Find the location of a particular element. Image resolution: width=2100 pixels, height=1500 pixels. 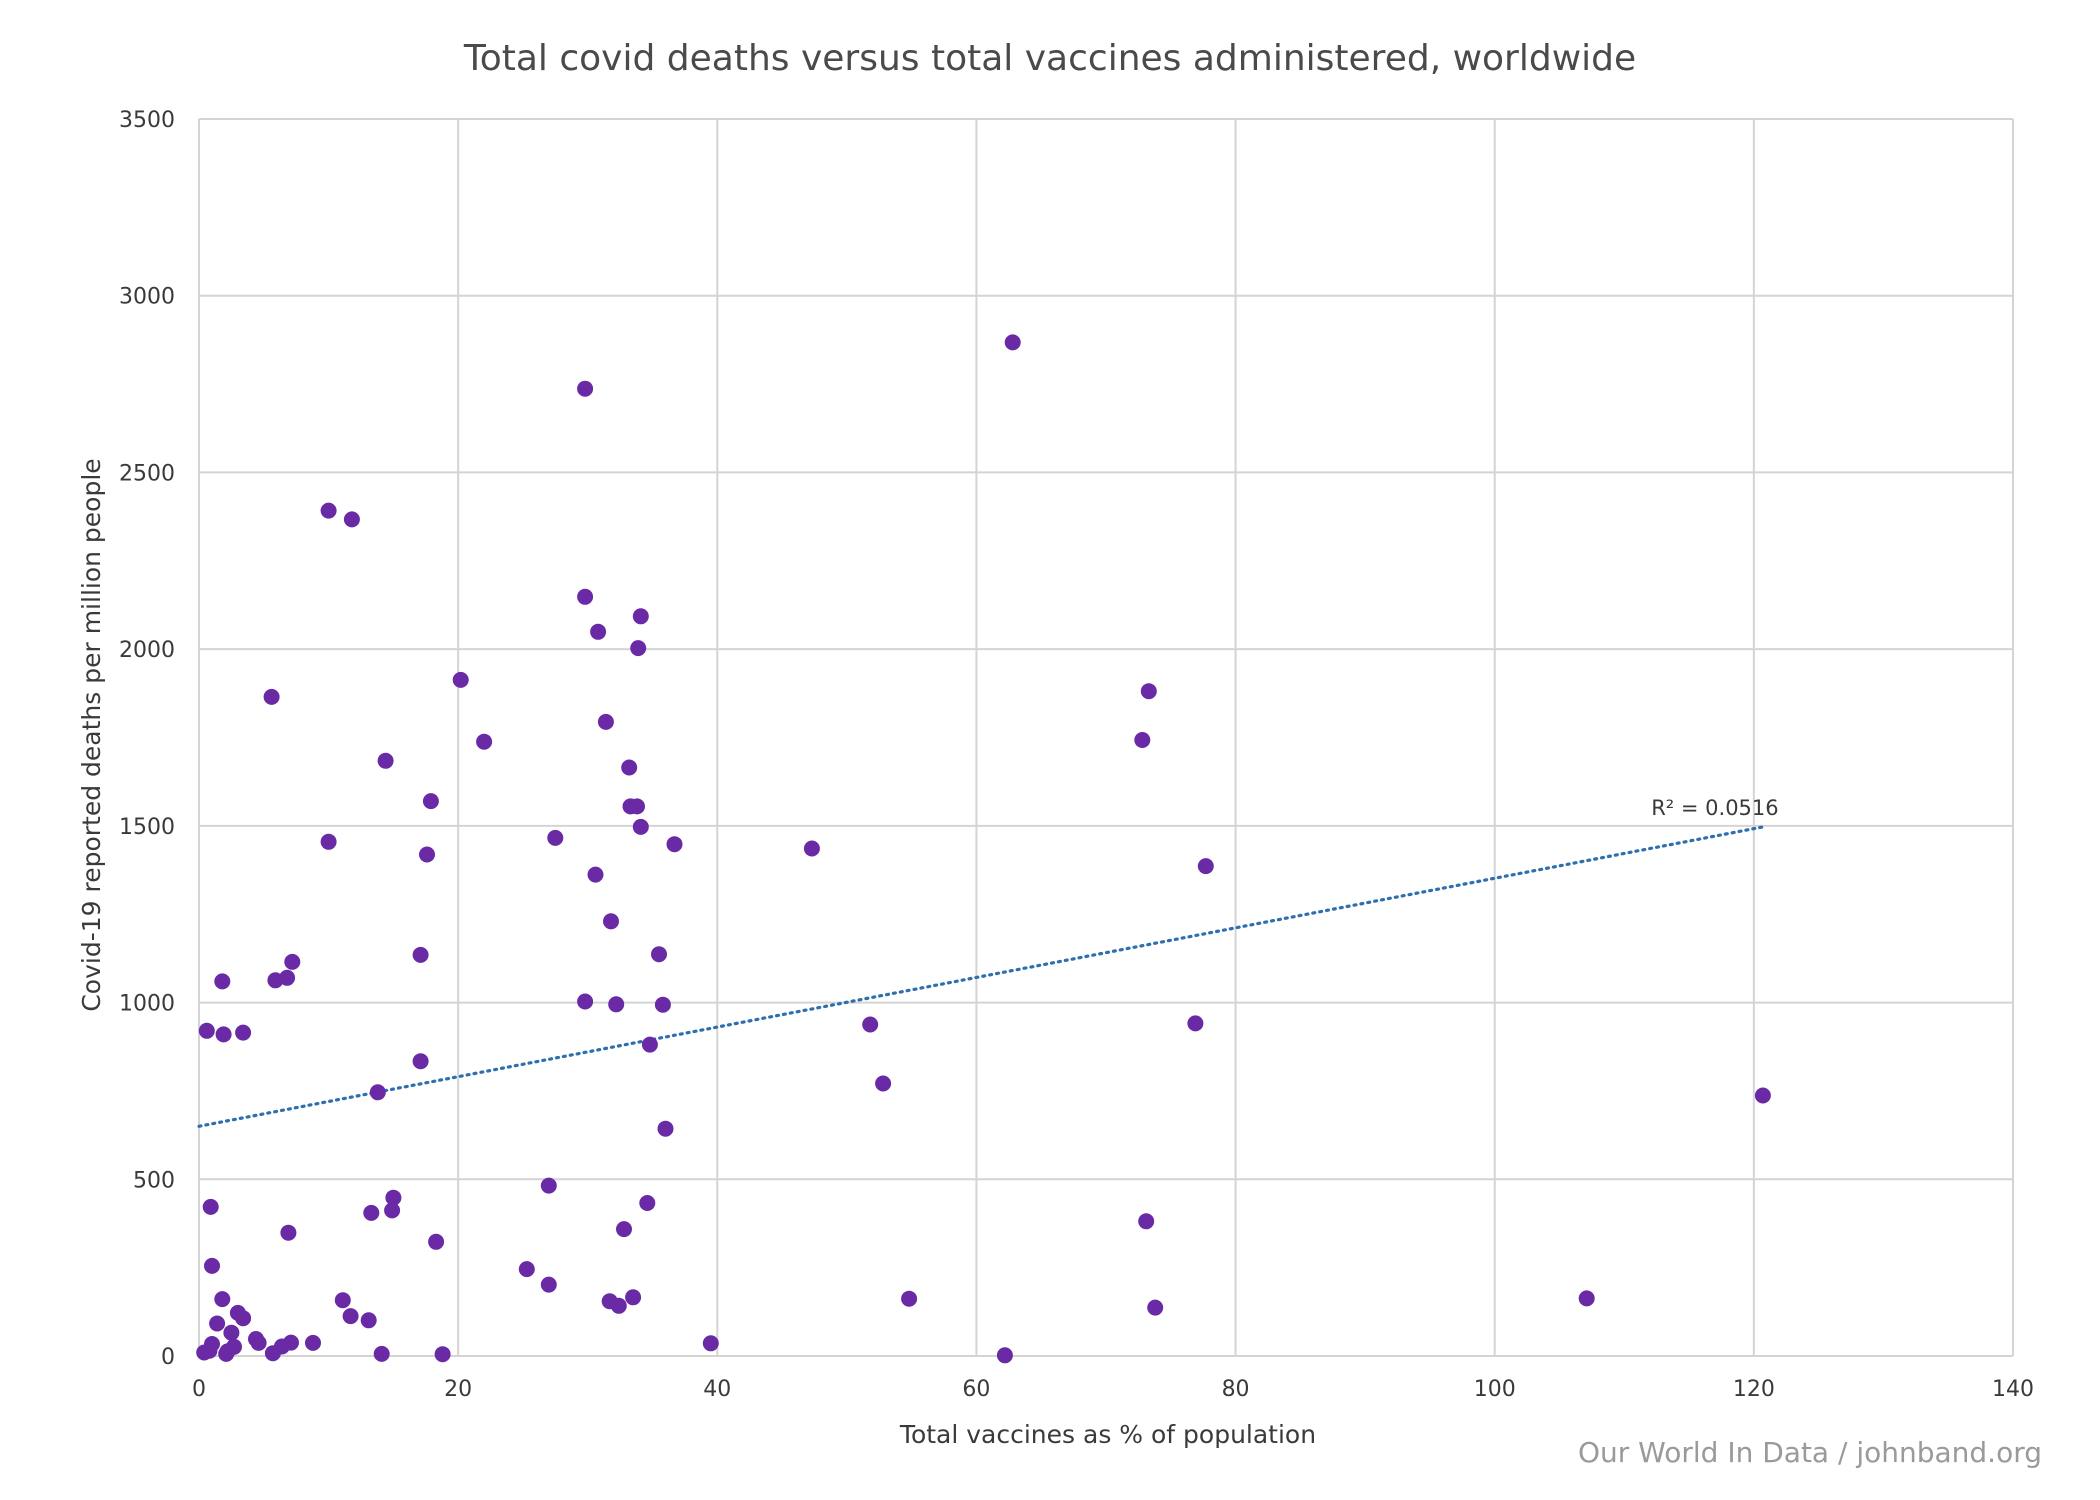

trendline-r2-label: R² = 0.0516 is located at coordinates (1714, 808).